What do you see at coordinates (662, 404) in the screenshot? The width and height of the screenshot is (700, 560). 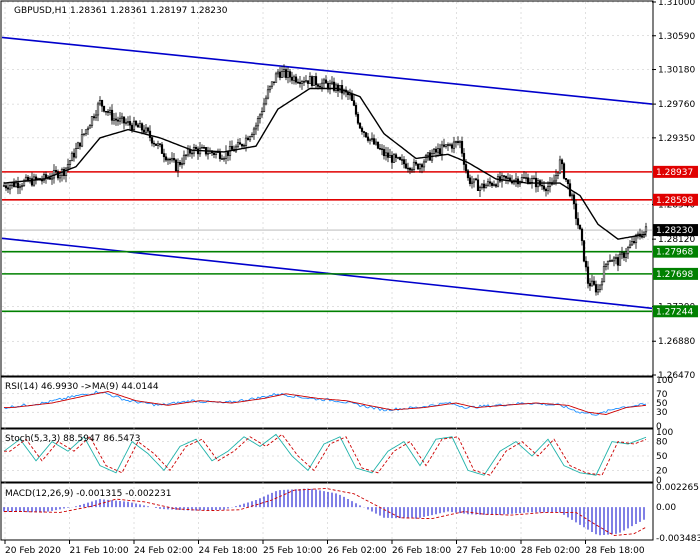 I see `rsi-tick-label: 50` at bounding box center [662, 404].